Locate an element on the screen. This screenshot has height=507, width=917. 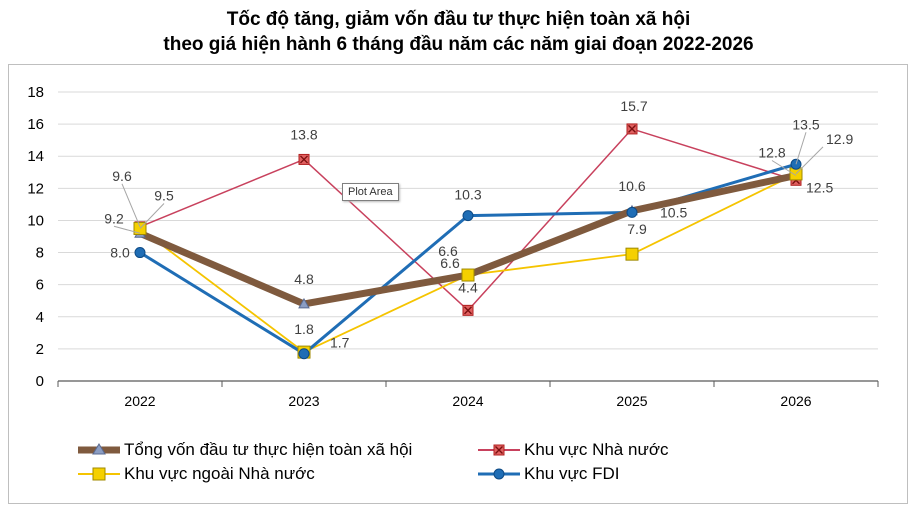
x-tick-label-2023: 2023 is located at coordinates (303, 401).